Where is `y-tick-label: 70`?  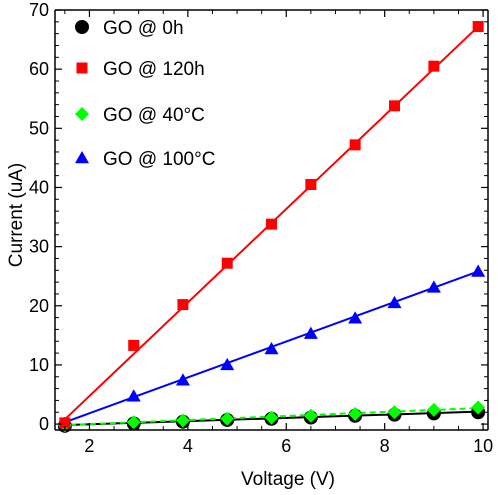
y-tick-label: 70 is located at coordinates (39, 10).